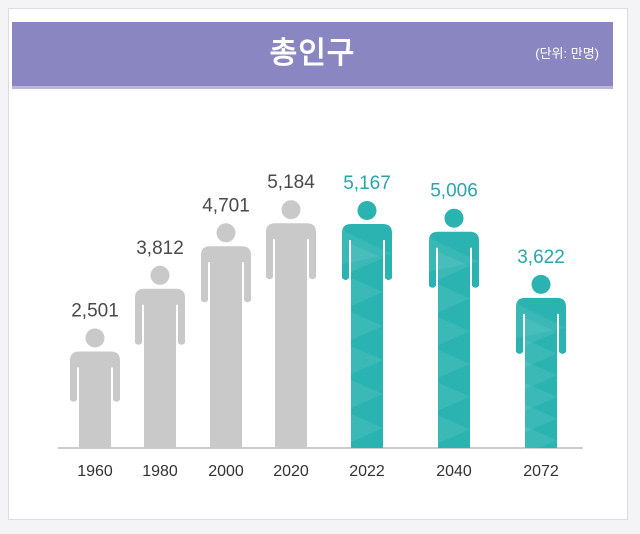 The image size is (640, 534). What do you see at coordinates (291, 182) in the screenshot?
I see `value-label: 5,184` at bounding box center [291, 182].